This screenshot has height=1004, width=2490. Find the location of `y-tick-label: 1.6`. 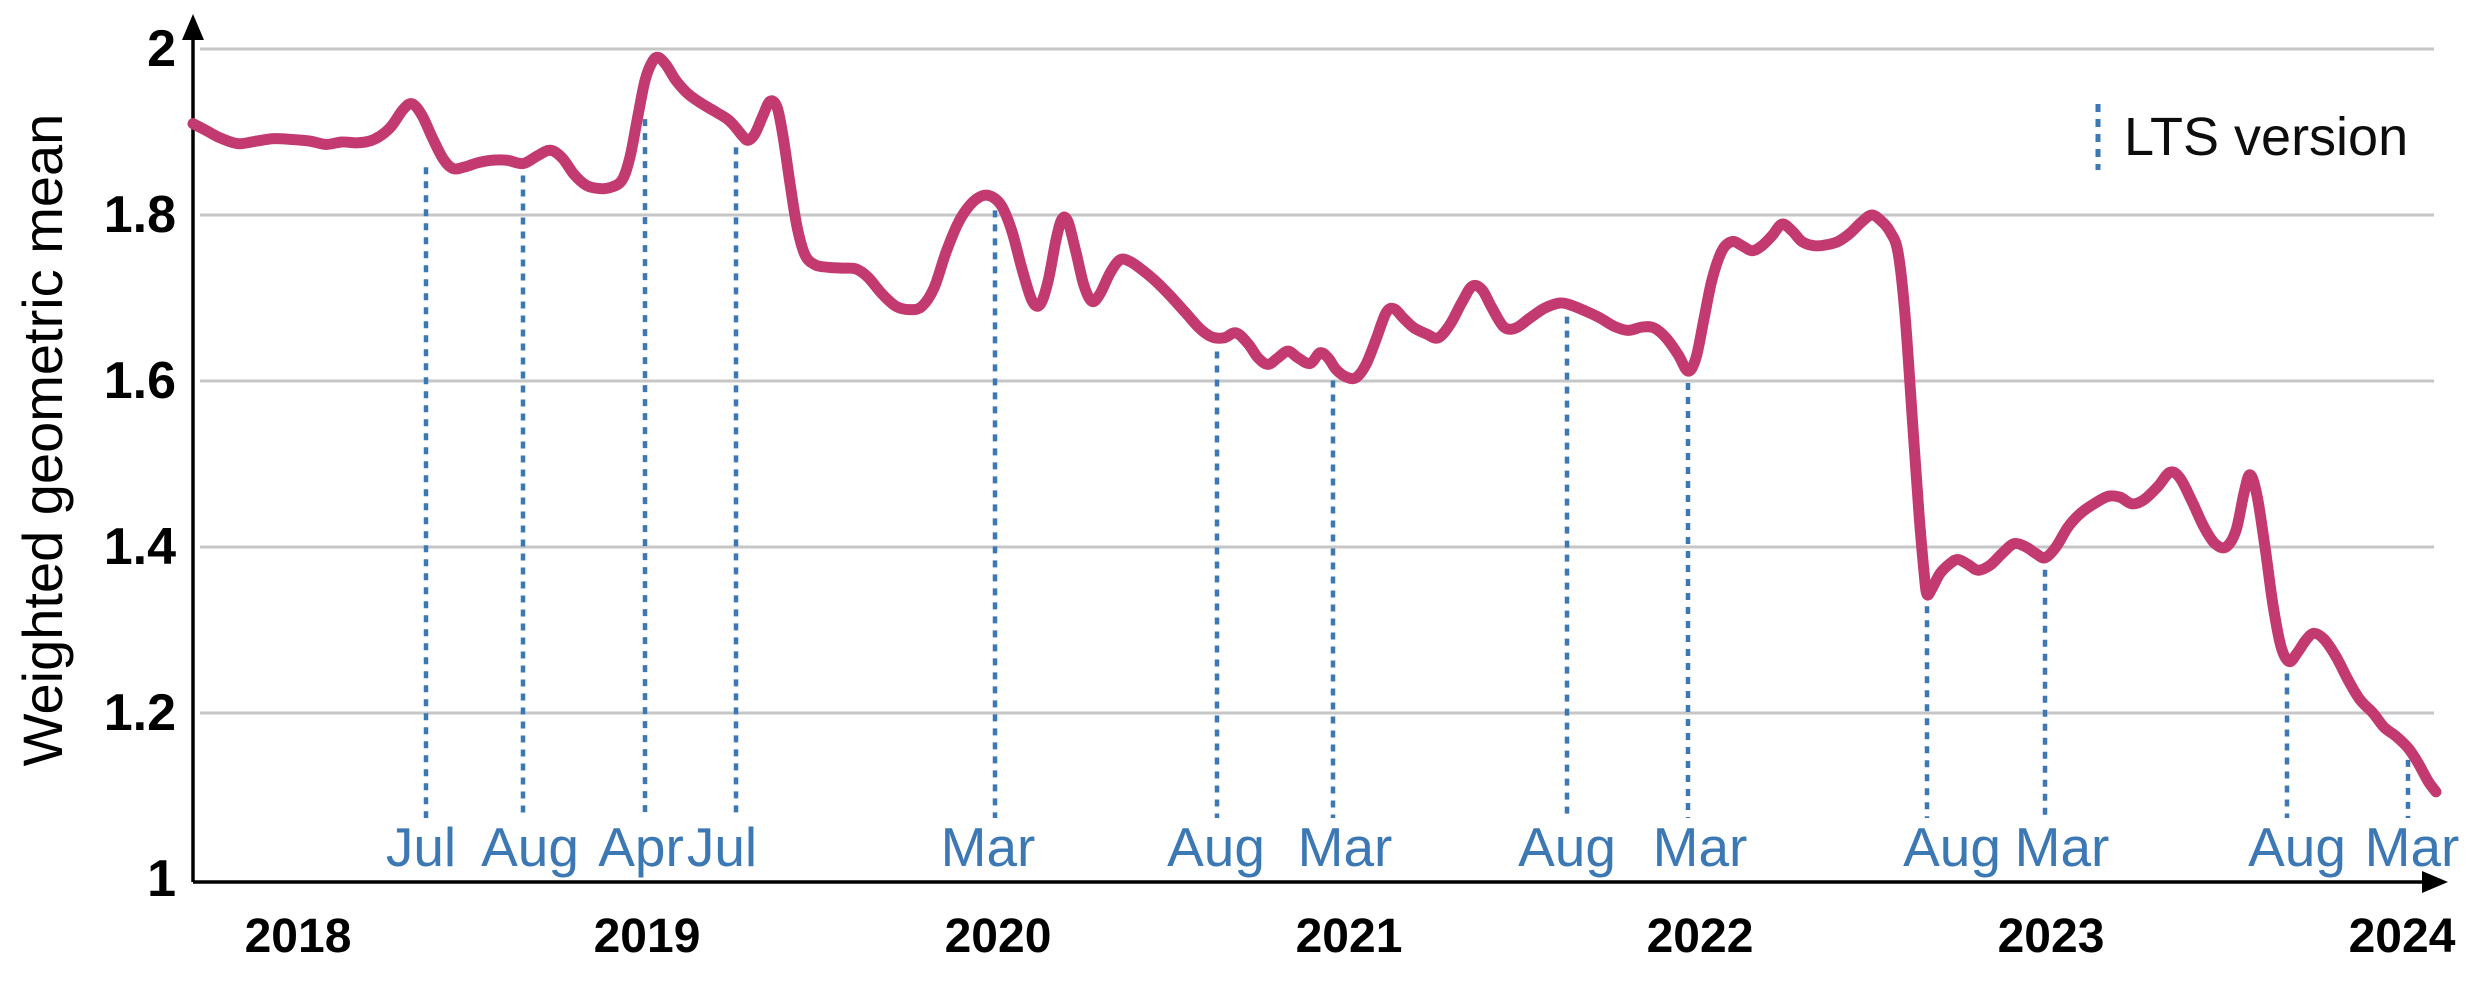

y-tick-label: 1.6 is located at coordinates (140, 381).